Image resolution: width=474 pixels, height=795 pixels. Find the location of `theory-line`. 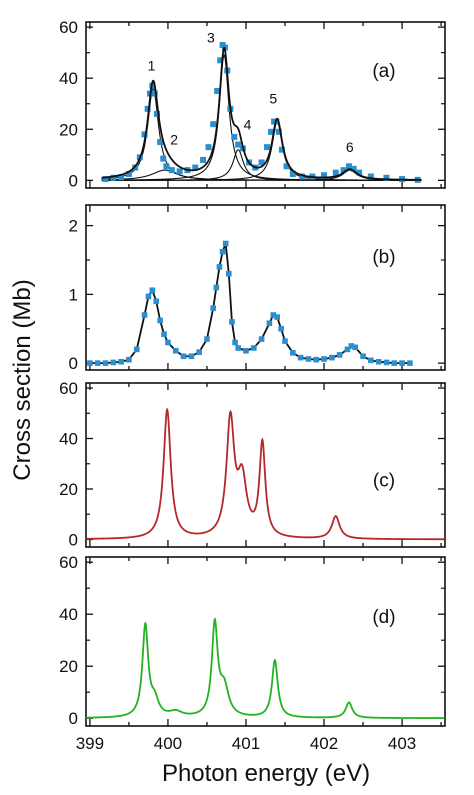

theory-line is located at coordinates (265, 474).